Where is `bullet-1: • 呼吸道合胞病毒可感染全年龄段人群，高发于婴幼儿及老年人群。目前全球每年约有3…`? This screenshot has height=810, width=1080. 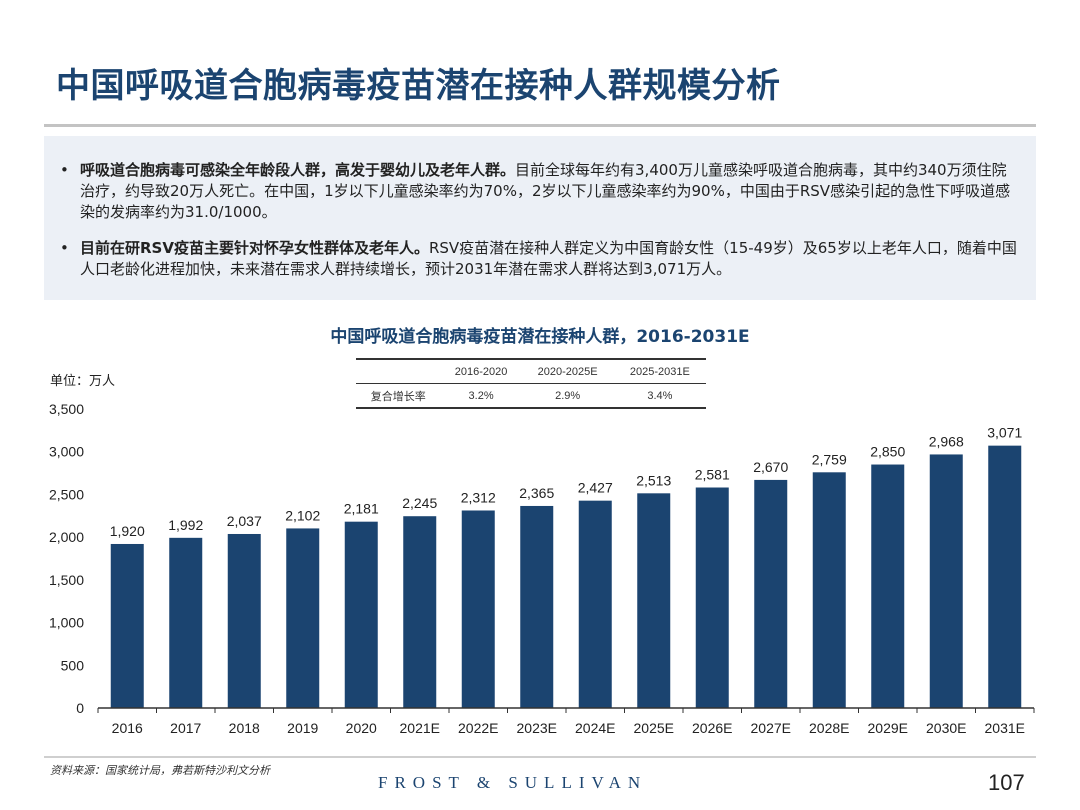 bullet-1: • 呼吸道合胞病毒可感染全年龄段人群，高发于婴幼儿及老年人群。目前全球每年约有3… is located at coordinates (540, 191).